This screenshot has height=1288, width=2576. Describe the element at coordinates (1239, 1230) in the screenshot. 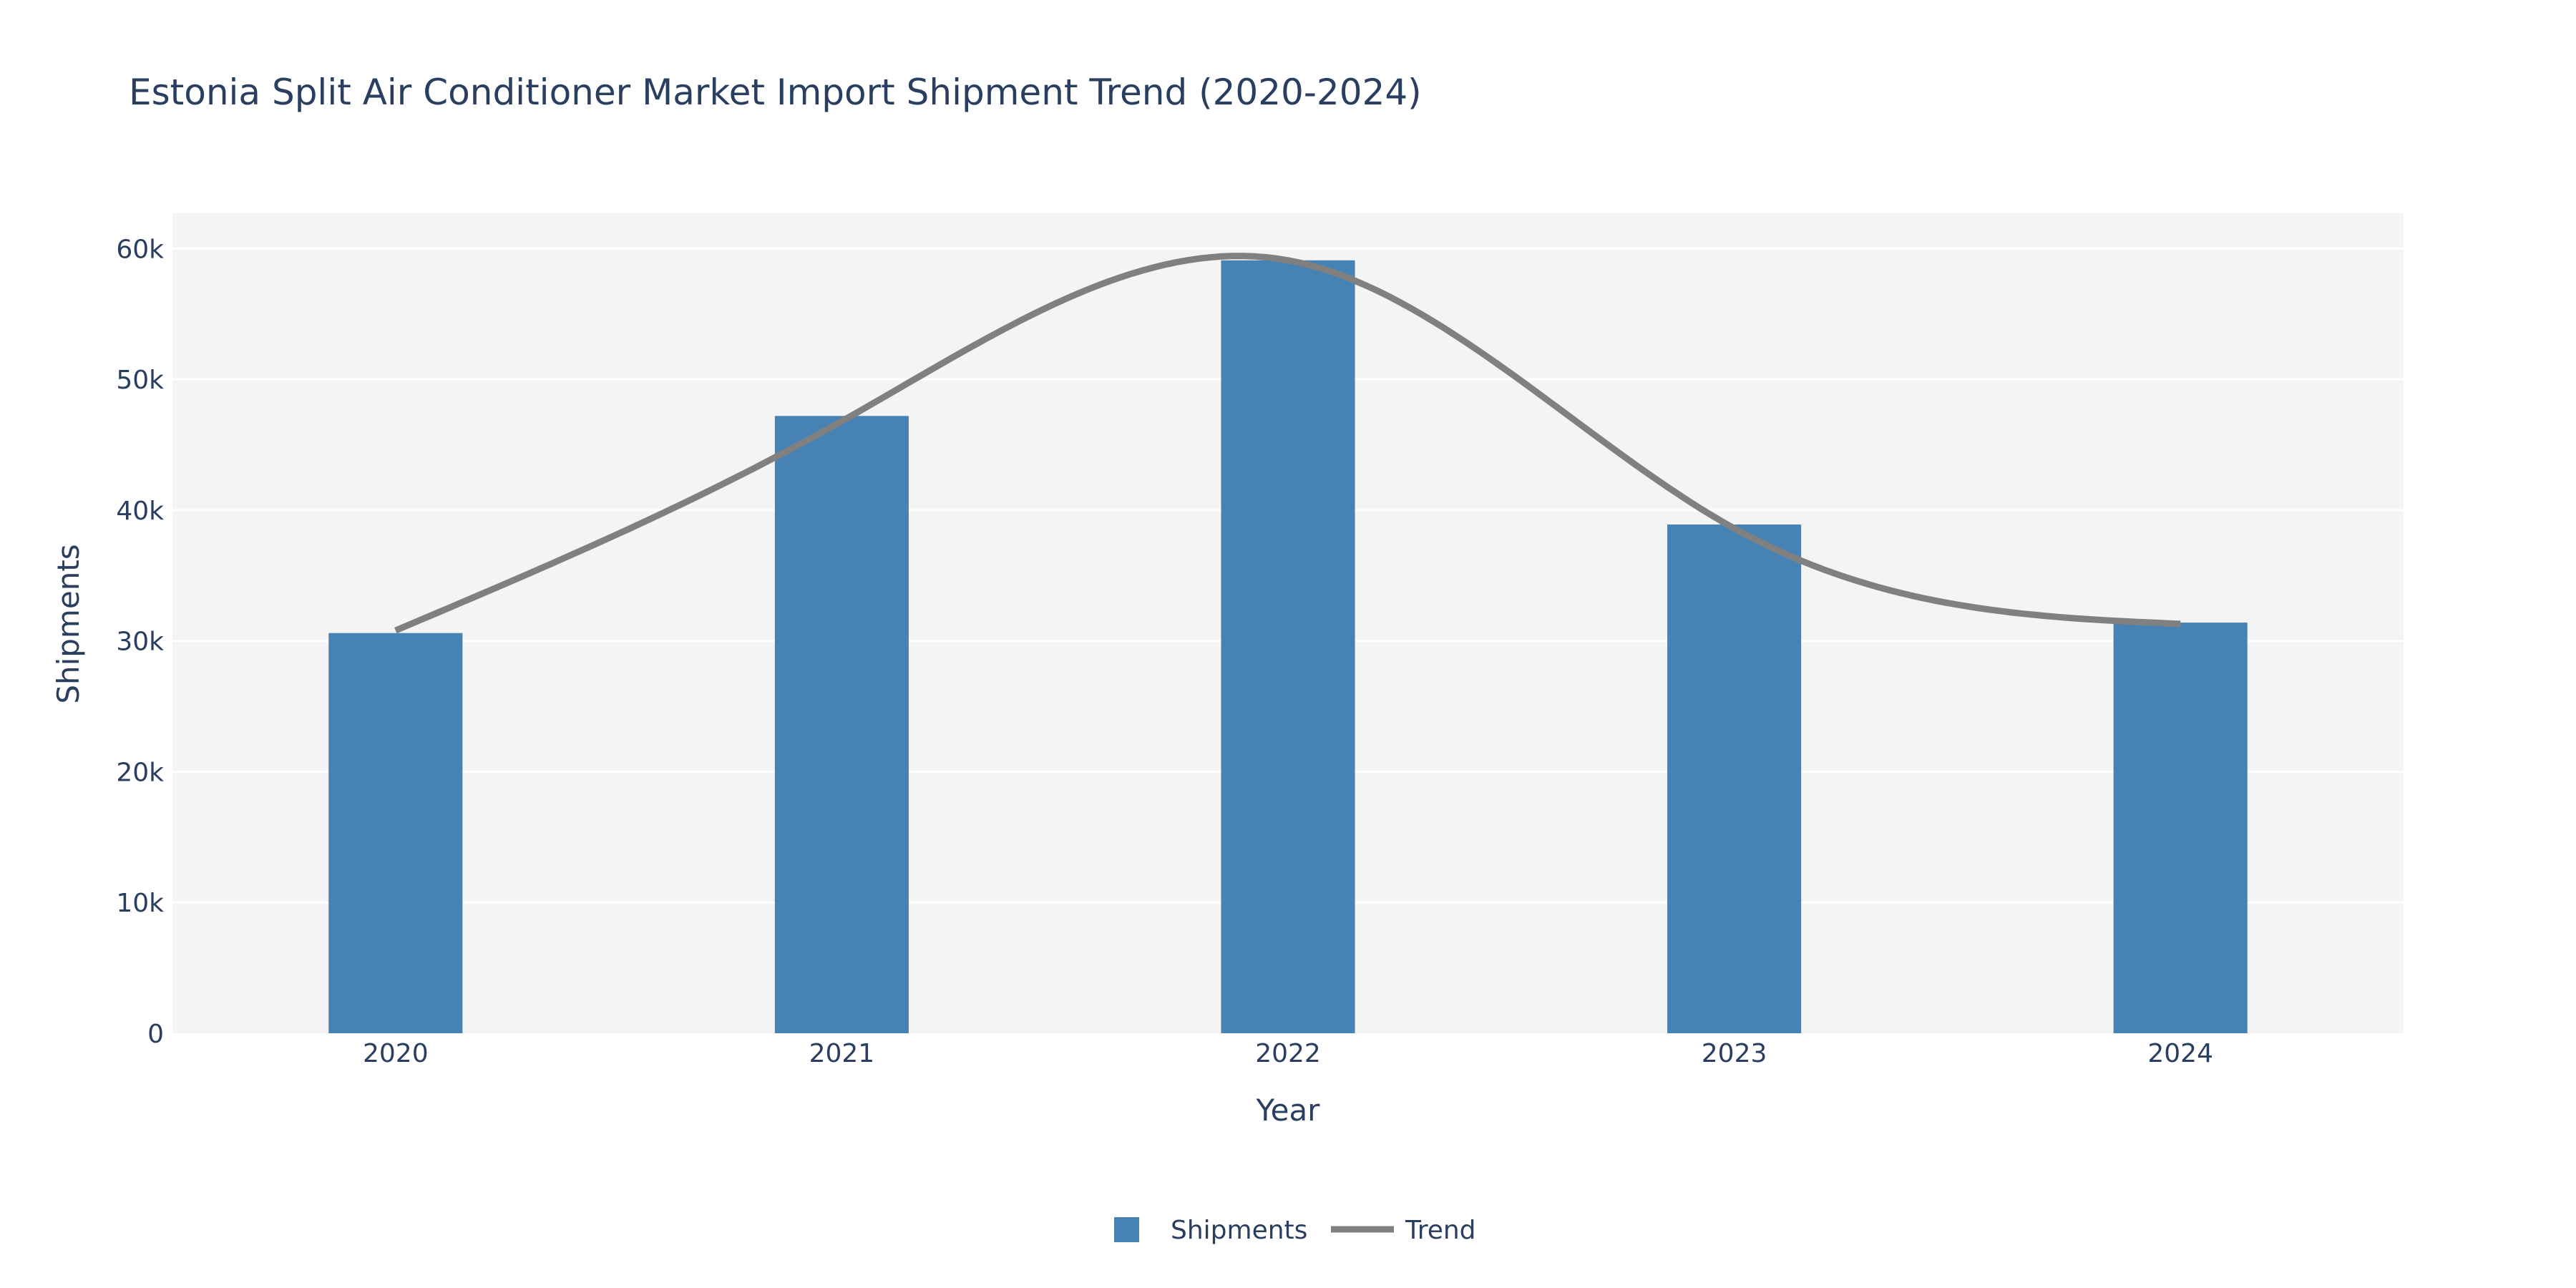

I see `legend-shipments-label: Shipments` at that location.